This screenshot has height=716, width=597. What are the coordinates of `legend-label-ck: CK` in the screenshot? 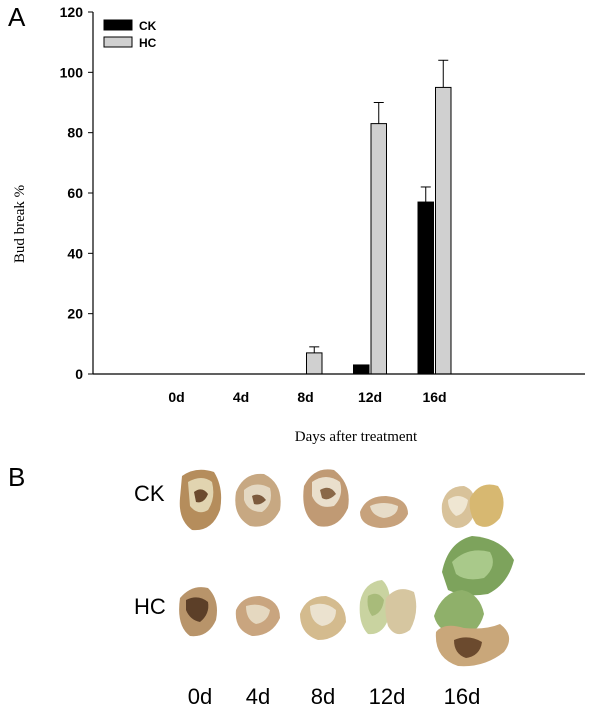 It's located at (148, 26).